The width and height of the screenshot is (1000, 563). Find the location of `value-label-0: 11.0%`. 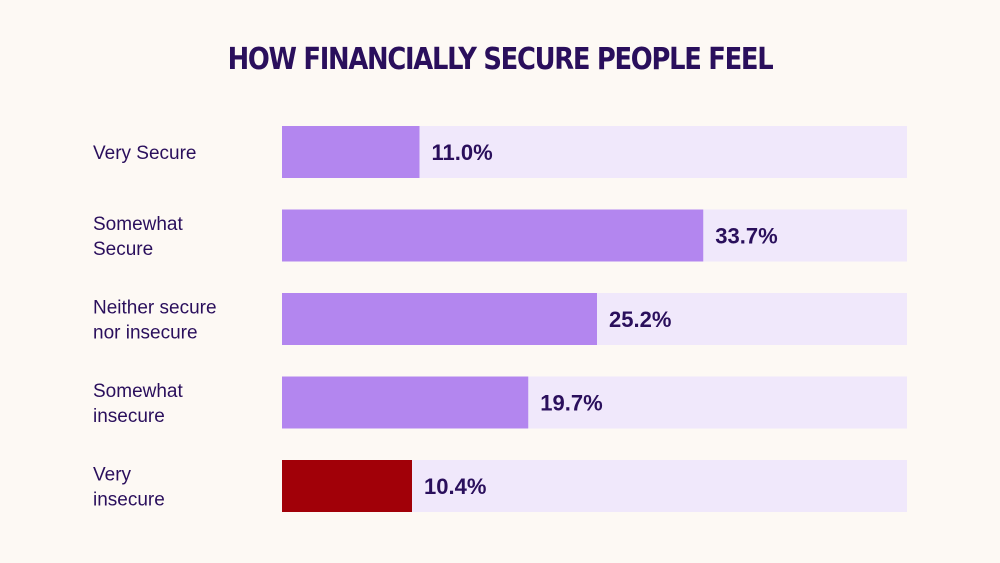

value-label-0: 11.0% is located at coordinates (462, 152).